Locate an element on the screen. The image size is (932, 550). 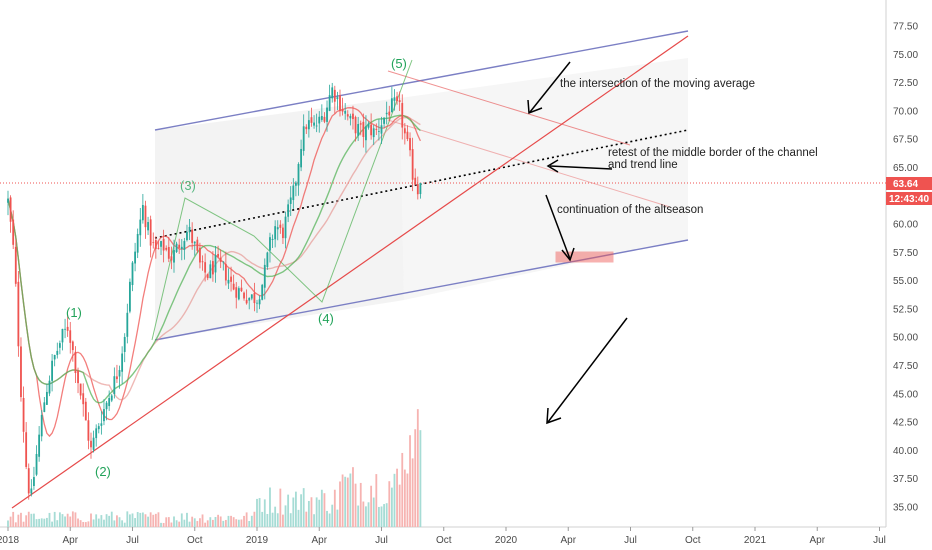
channel-lower-line is located at coordinates (421, 290).